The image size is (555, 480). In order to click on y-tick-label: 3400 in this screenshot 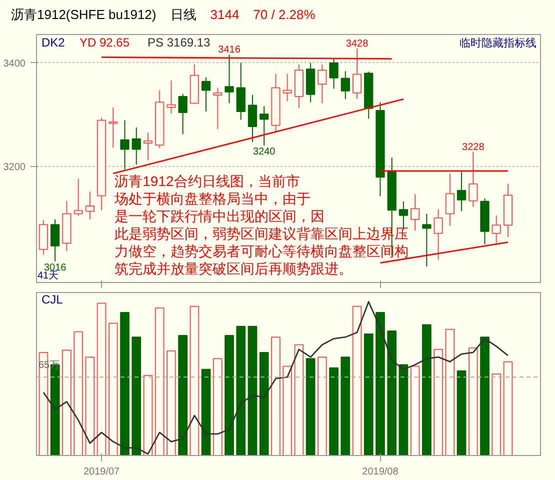, I will do `click(14, 64)`.